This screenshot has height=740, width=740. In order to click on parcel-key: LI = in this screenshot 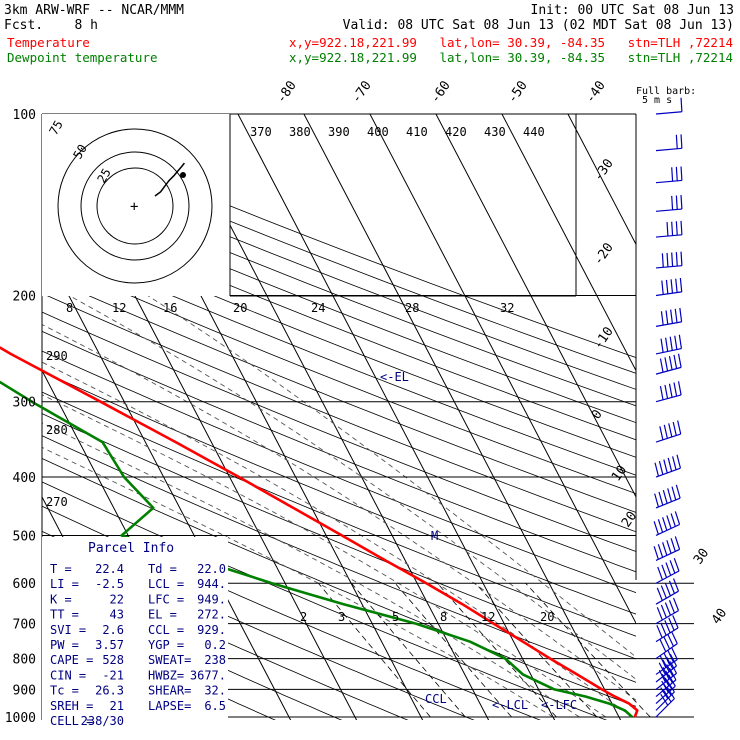, I will do `click(64, 584)`.